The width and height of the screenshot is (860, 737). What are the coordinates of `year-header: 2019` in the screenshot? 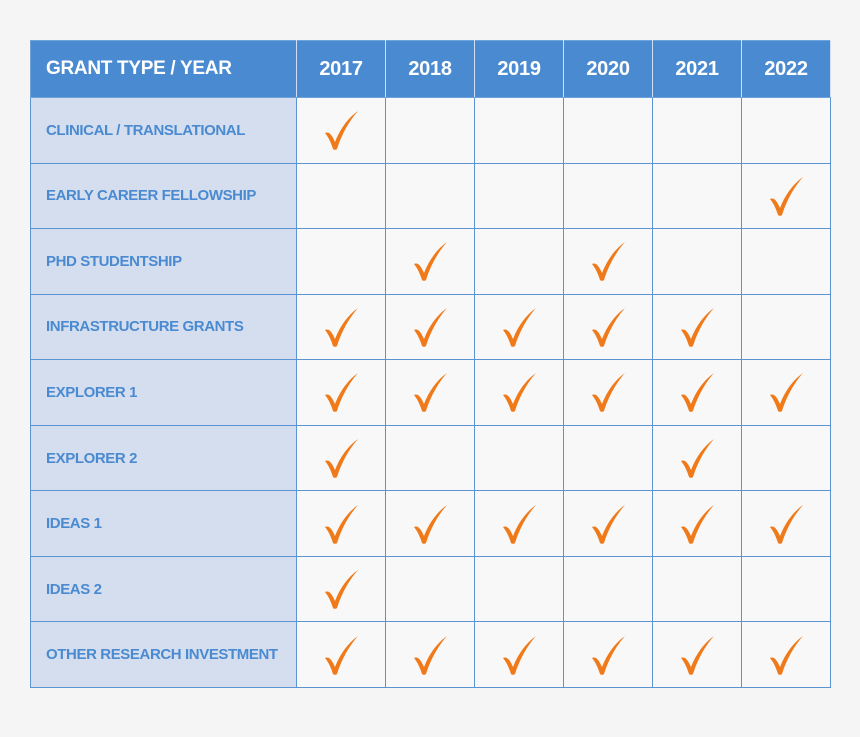 It's located at (519, 69).